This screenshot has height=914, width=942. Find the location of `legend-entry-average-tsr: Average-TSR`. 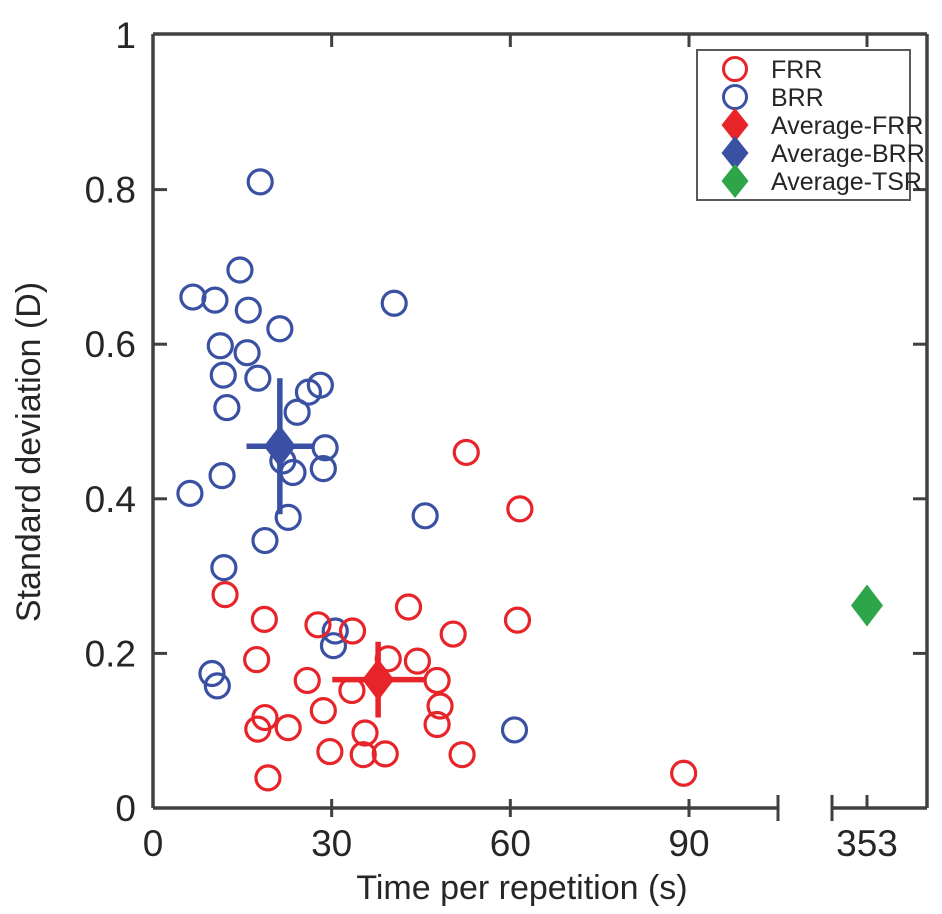

legend-entry-average-tsr: Average-TSR is located at coordinates (821, 181).